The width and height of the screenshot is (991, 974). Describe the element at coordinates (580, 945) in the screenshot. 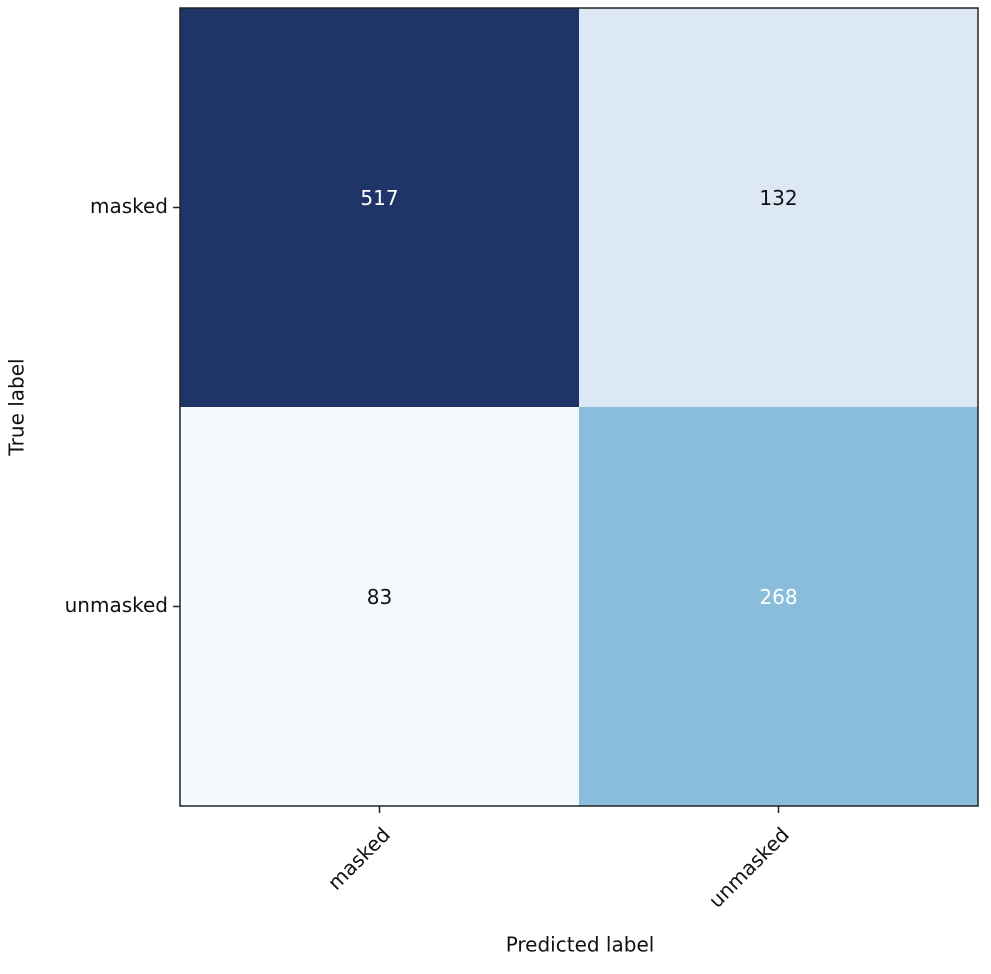

I see `x-axis-label: Predicted label` at that location.